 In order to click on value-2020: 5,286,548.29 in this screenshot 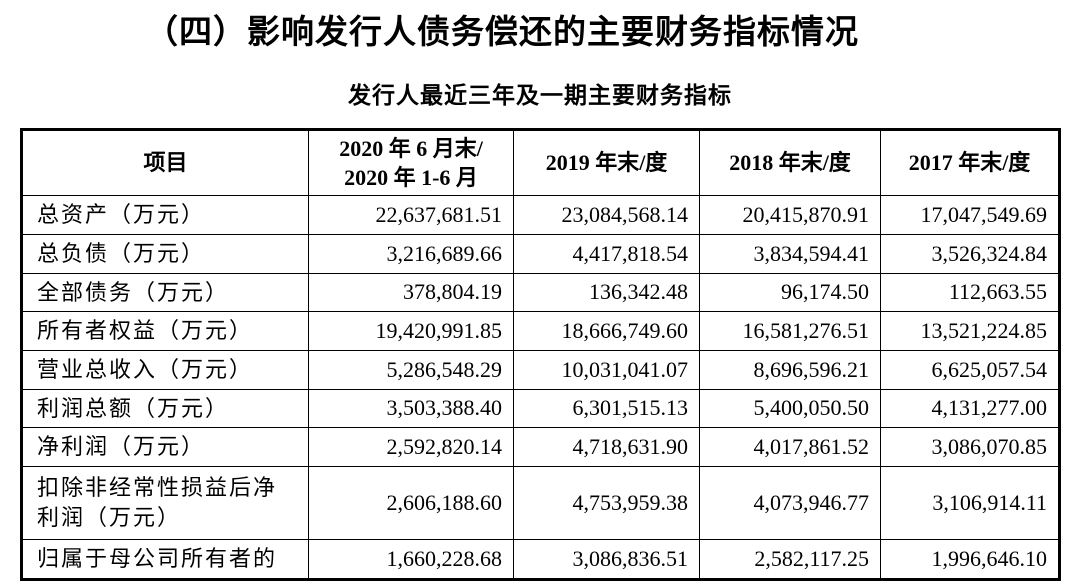, I will do `click(411, 369)`.